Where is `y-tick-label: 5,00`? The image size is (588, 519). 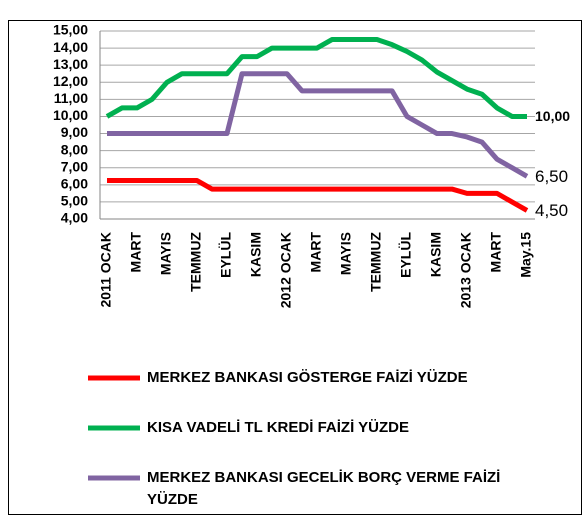 y-tick-label: 5,00 is located at coordinates (74, 201).